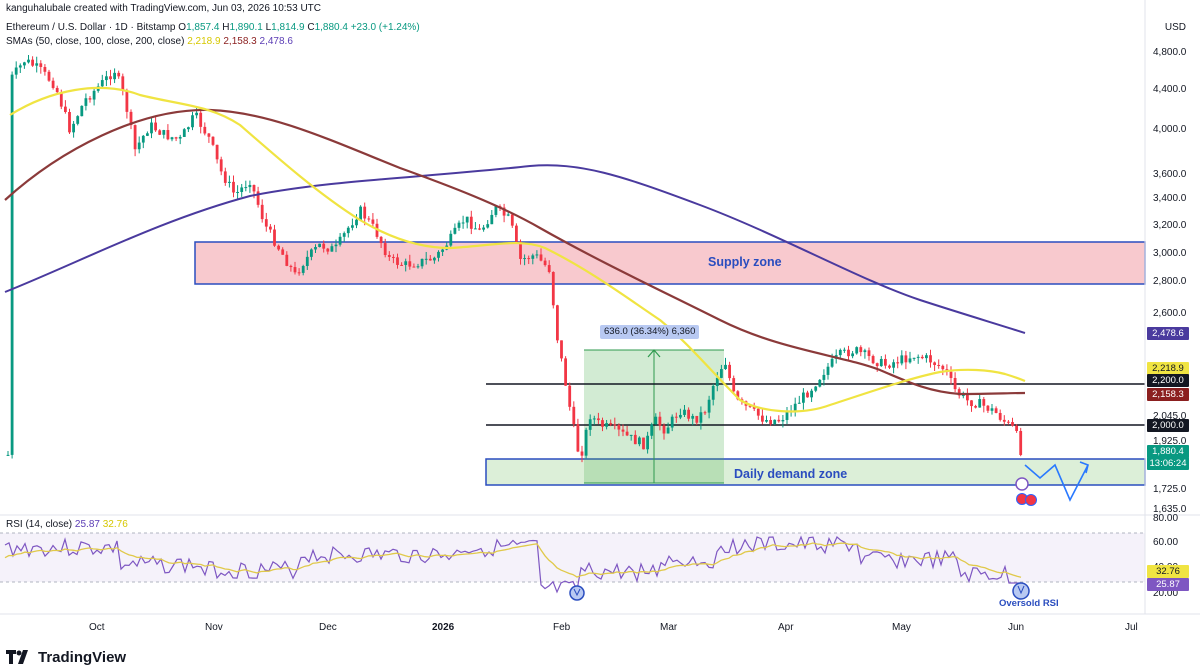 The width and height of the screenshot is (1200, 671). Describe the element at coordinates (1168, 380) in the screenshot. I see `tag-level-2200: 2,200.0` at that location.